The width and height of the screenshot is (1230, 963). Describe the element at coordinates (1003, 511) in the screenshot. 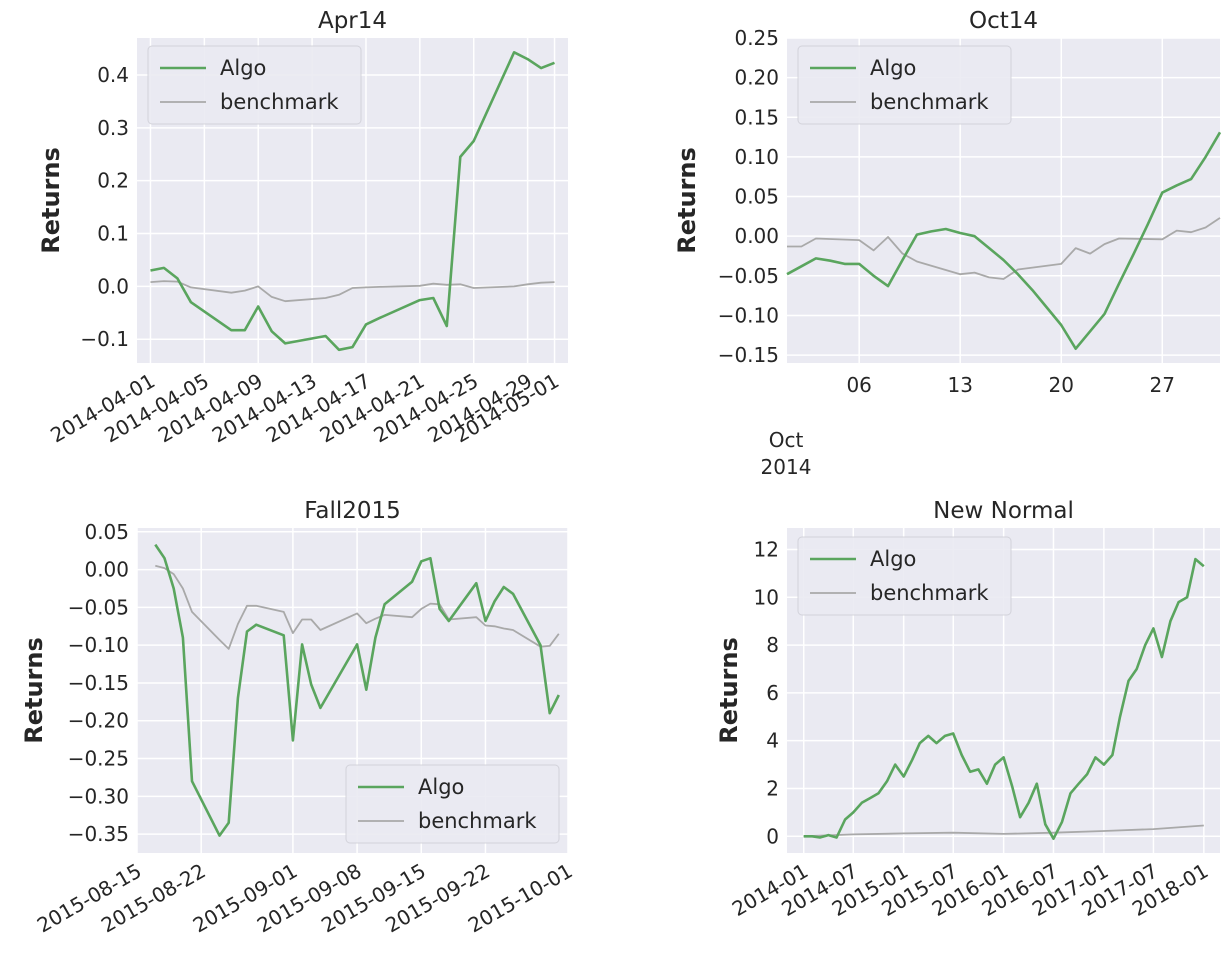

I see `chart-title: New Normal` at that location.